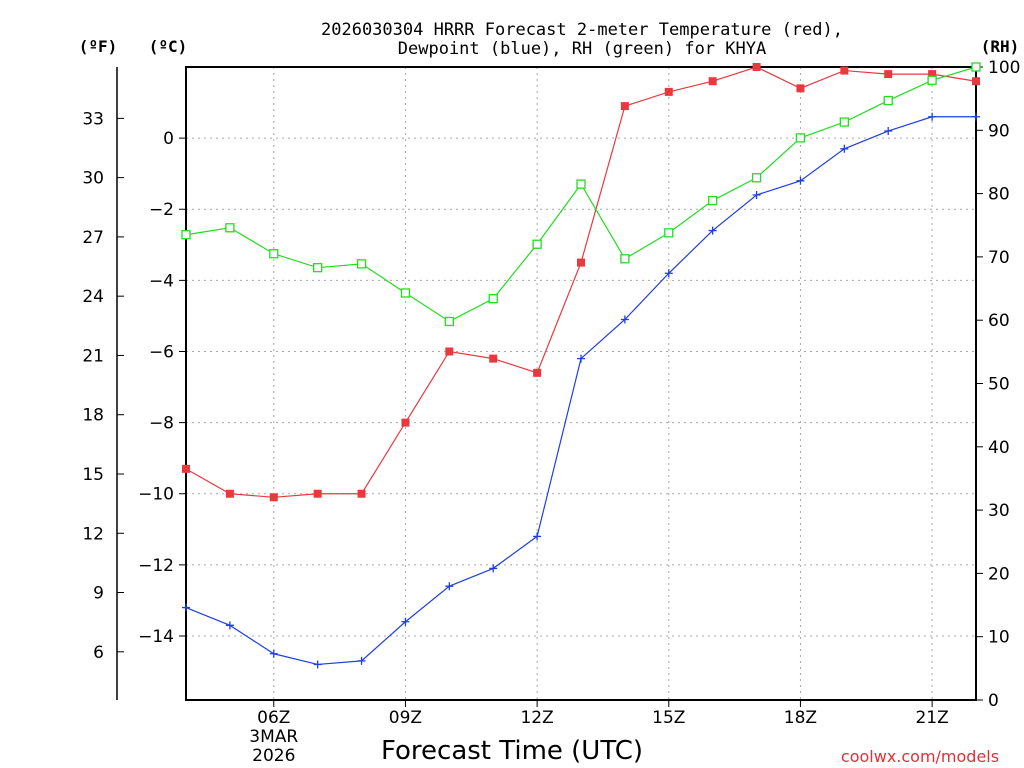 The image size is (1024, 768). What do you see at coordinates (582, 49) in the screenshot?
I see `chart-title-line2: Dewpoint (blue), RH (green) for KHYA` at bounding box center [582, 49].